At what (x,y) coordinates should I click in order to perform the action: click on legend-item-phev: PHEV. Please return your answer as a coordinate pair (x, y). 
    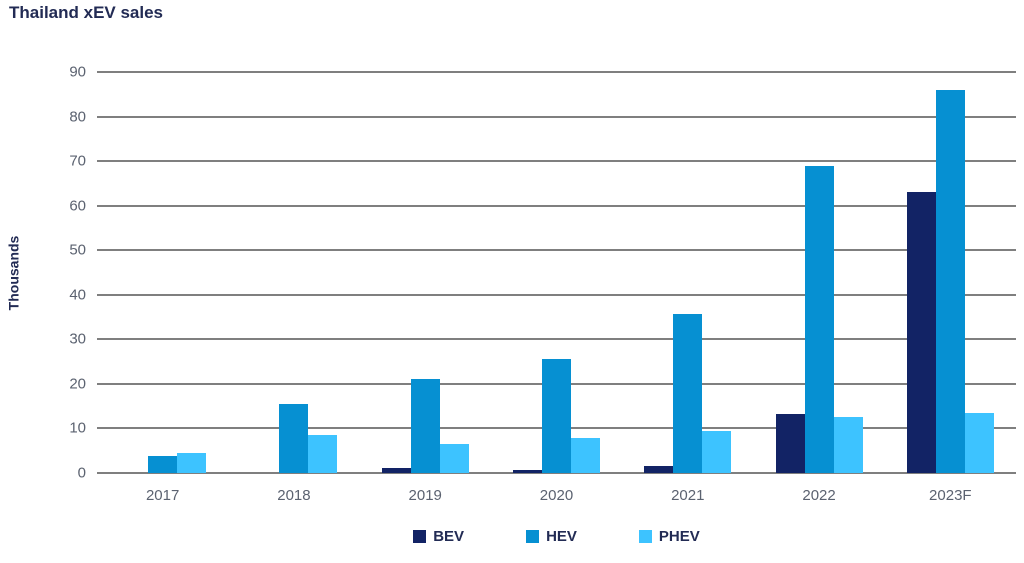
    Looking at the image, I should click on (669, 536).